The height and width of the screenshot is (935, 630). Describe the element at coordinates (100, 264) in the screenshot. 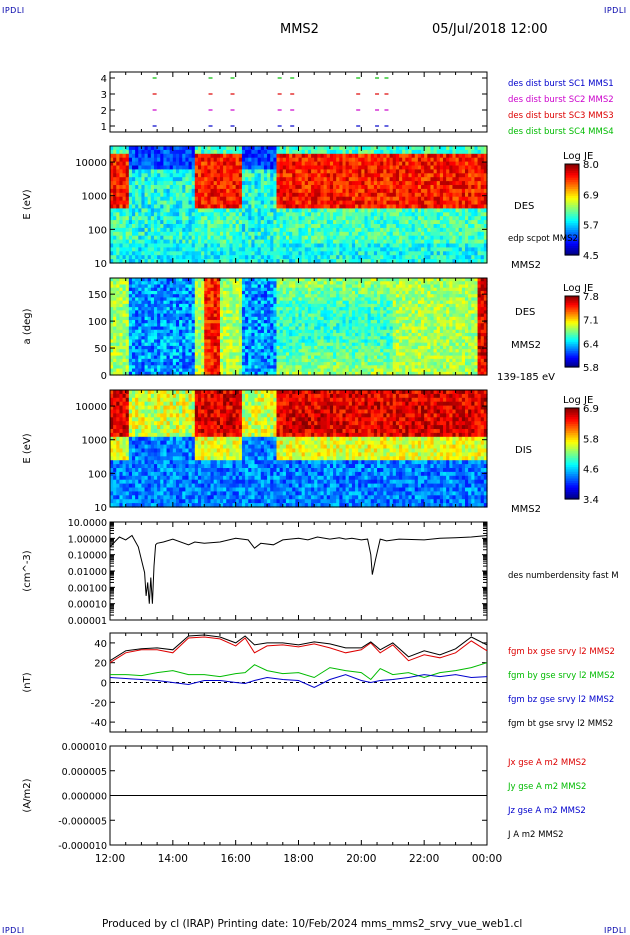

I see `des-energy-spectrogram-y-tick-label: 10` at that location.